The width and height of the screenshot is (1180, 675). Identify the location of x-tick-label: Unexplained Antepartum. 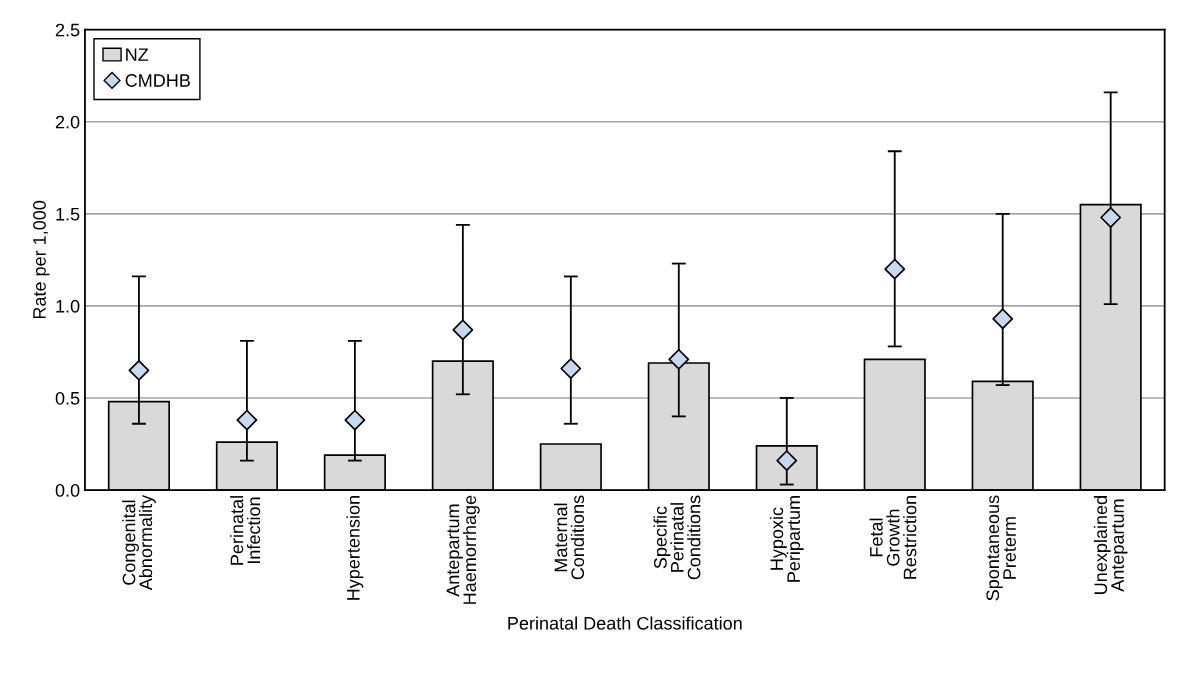
(1110, 545).